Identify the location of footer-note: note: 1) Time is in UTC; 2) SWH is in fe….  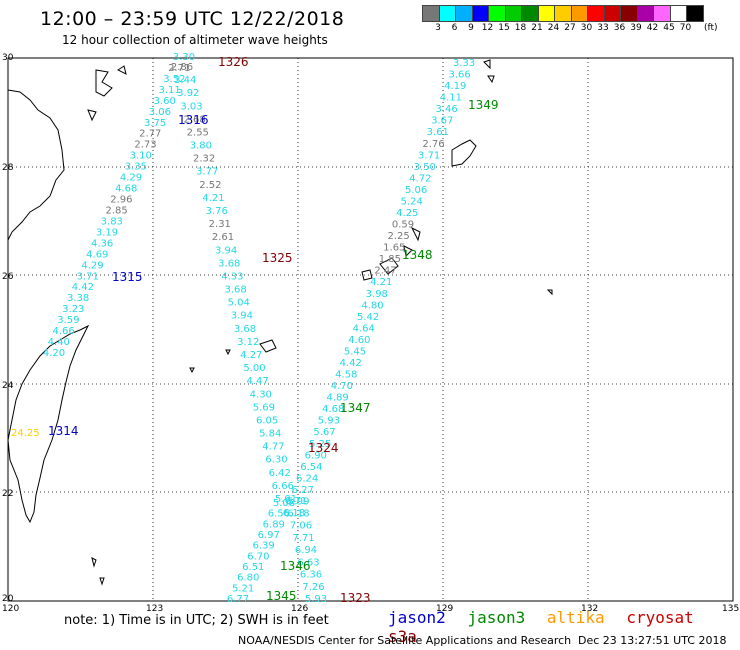
(196, 620).